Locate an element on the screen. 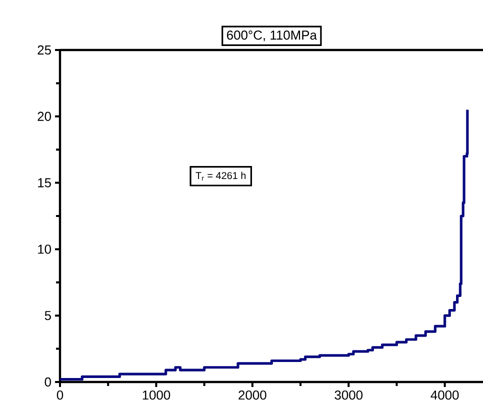  y-tick-label: 20 is located at coordinates (44, 116).